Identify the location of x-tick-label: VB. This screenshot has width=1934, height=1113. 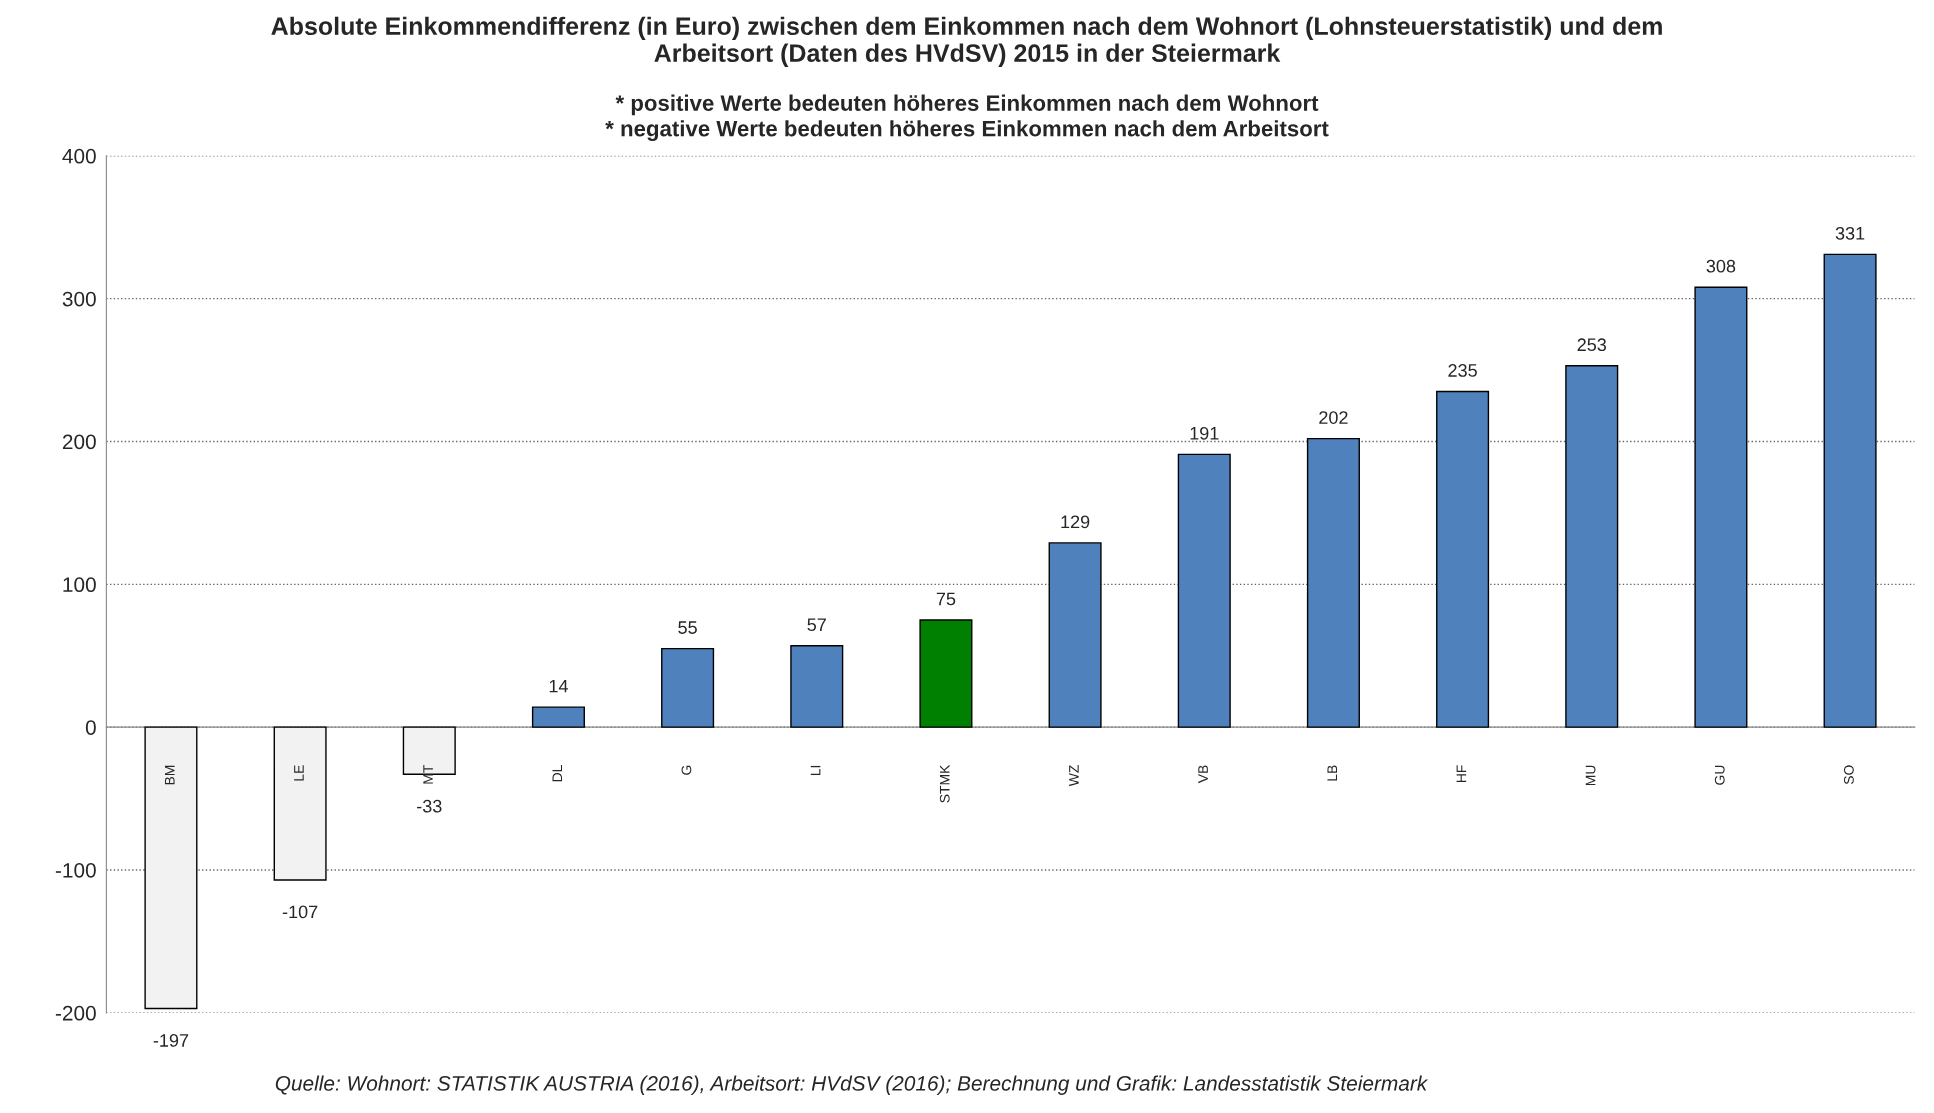
(1203, 774).